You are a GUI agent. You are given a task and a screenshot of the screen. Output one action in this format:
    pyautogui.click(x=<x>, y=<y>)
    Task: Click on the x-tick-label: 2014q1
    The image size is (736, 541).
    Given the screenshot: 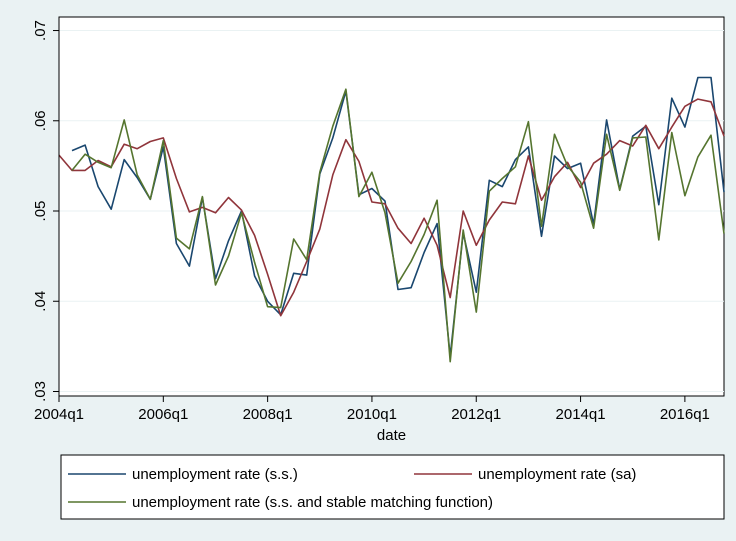 What is the action you would take?
    pyautogui.click(x=581, y=414)
    